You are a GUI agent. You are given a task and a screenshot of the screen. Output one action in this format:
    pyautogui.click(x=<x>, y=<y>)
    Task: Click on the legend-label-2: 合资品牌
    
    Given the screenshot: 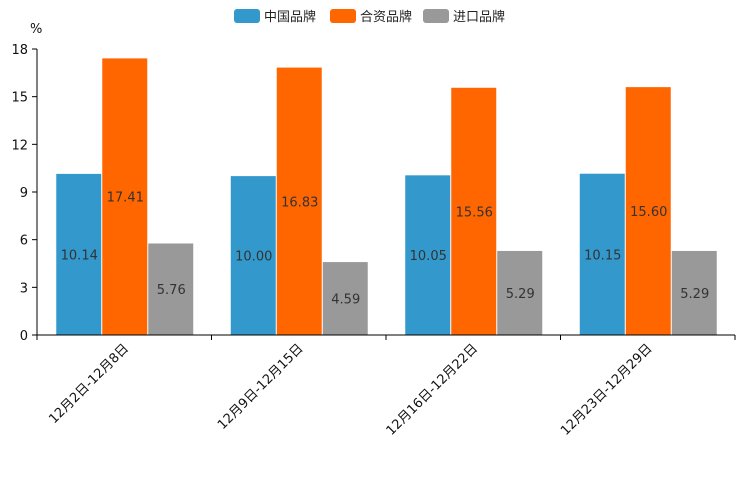 What is the action you would take?
    pyautogui.click(x=386, y=17)
    